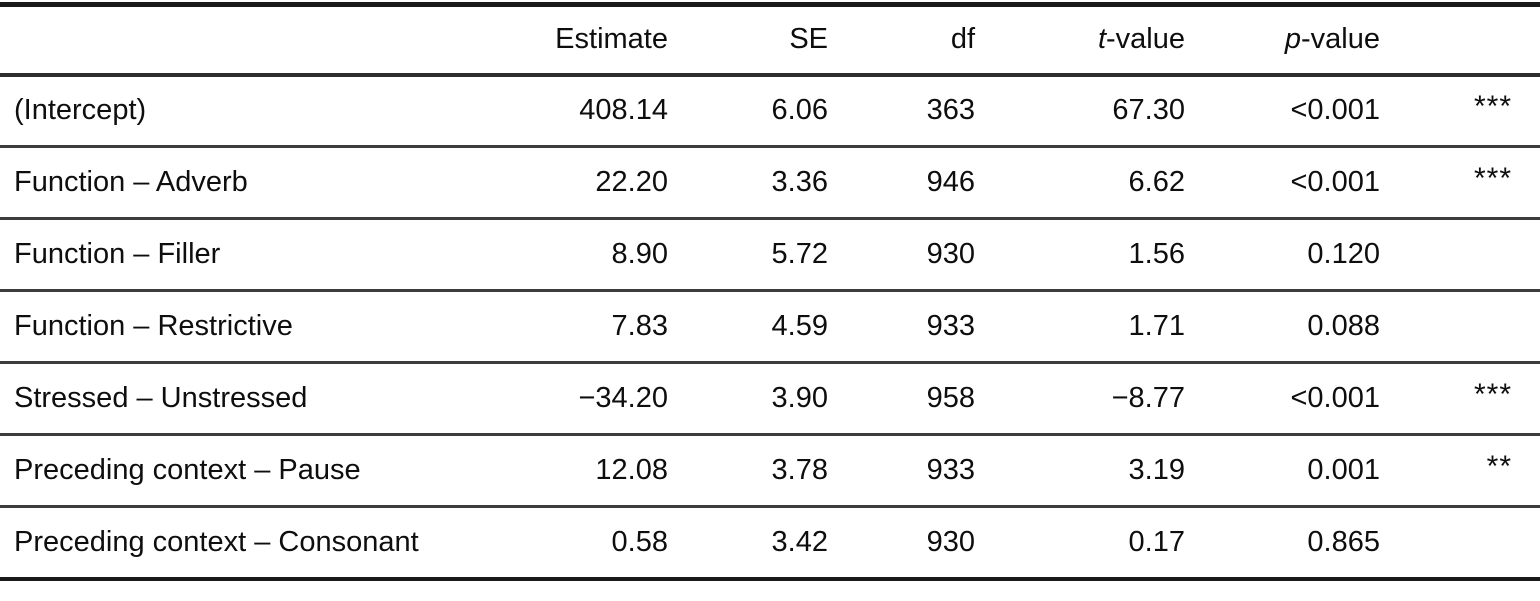 The height and width of the screenshot is (601, 1540). What do you see at coordinates (131, 182) in the screenshot?
I see `term-cell: Function – Adverb` at bounding box center [131, 182].